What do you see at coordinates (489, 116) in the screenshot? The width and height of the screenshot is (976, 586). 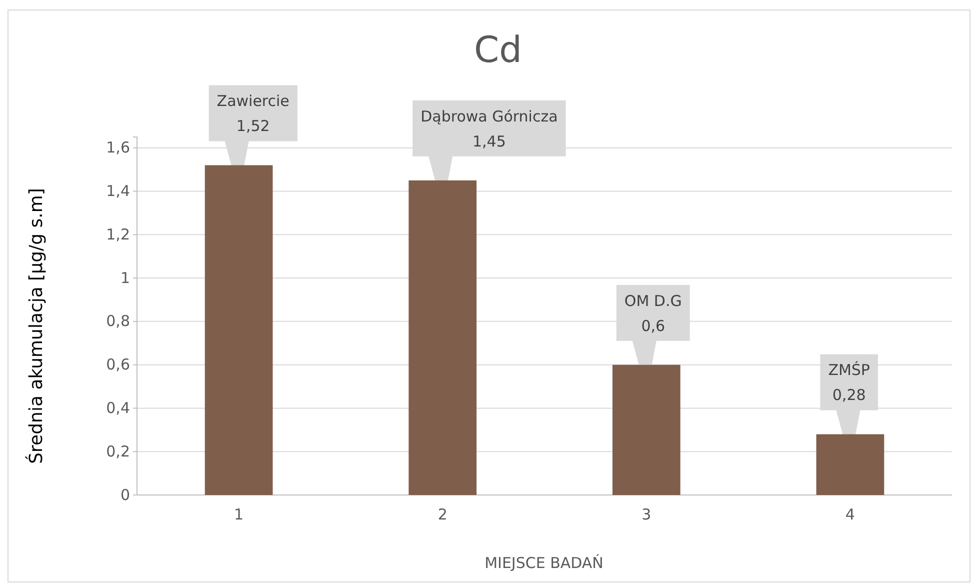 I see `text: Dąbrowa Górnicza` at bounding box center [489, 116].